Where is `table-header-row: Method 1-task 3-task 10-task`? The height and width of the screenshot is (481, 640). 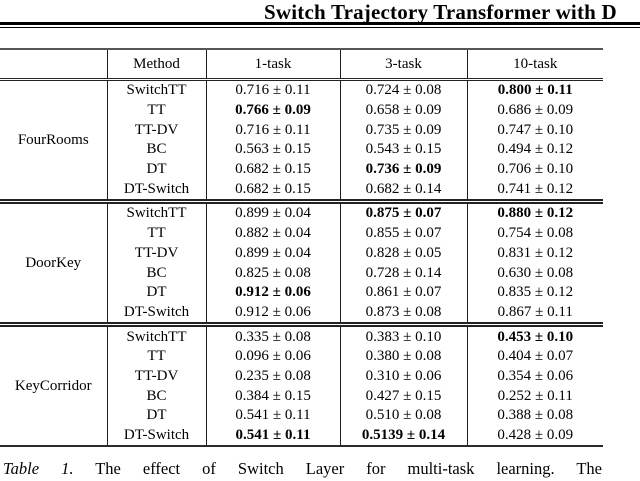
table-header-row: Method 1-task 3-task 10-task is located at coordinates (301, 65).